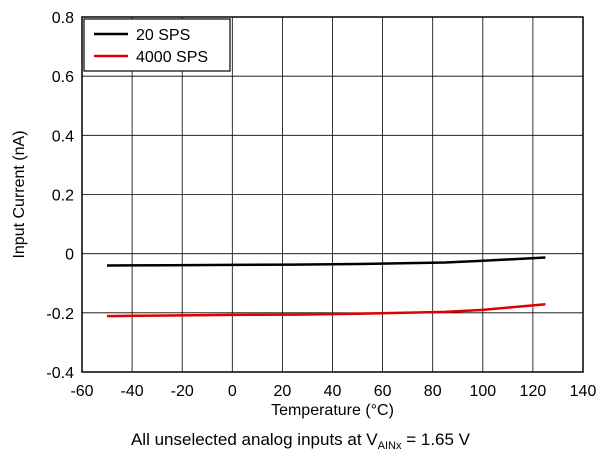 The width and height of the screenshot is (601, 460). I want to click on x-tick-labels: -60 -40 -20 0 20 40 60 80 100 120 140, so click(333, 391).